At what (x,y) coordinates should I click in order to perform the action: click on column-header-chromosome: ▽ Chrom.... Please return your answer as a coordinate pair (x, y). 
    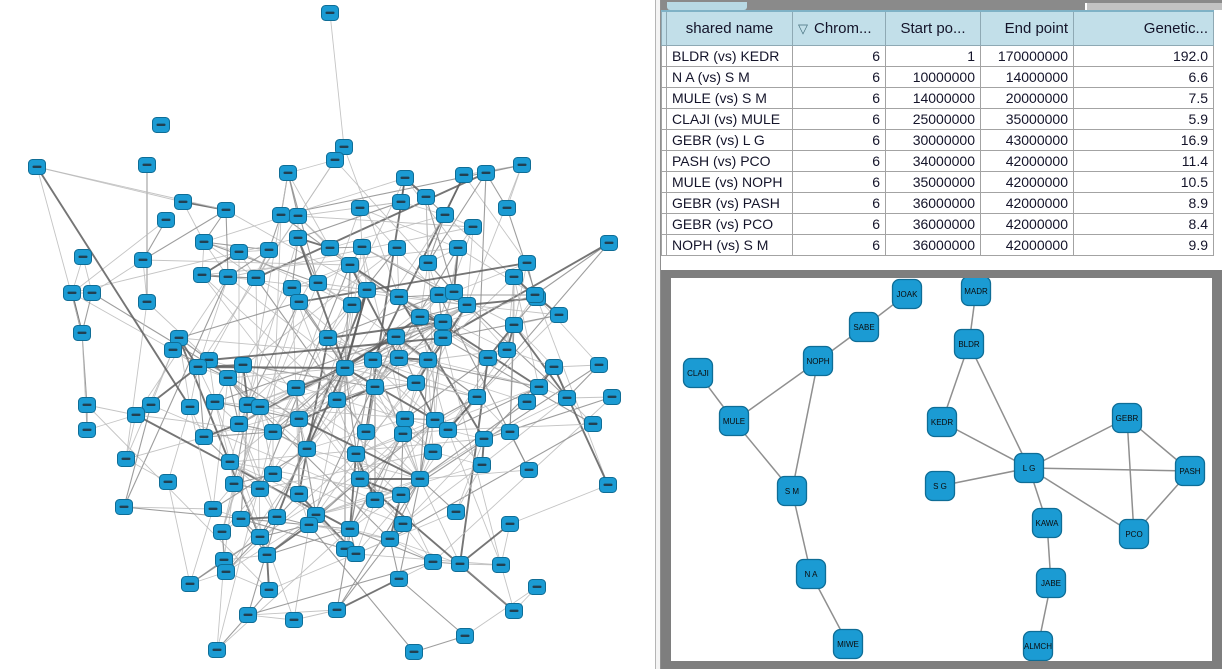
    Looking at the image, I should click on (839, 28).